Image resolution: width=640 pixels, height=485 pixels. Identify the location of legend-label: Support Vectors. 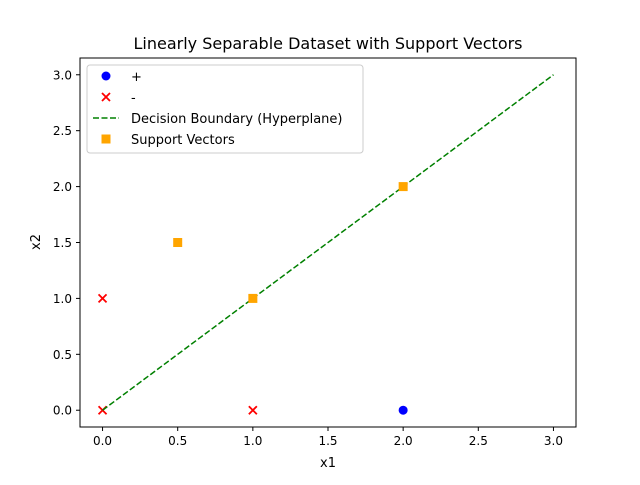
(183, 140).